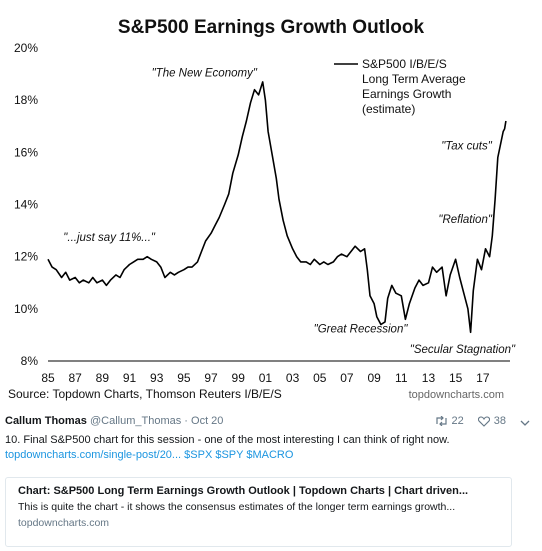  Describe the element at coordinates (30, 361) in the screenshot. I see `y-tick-label: 8%` at that location.